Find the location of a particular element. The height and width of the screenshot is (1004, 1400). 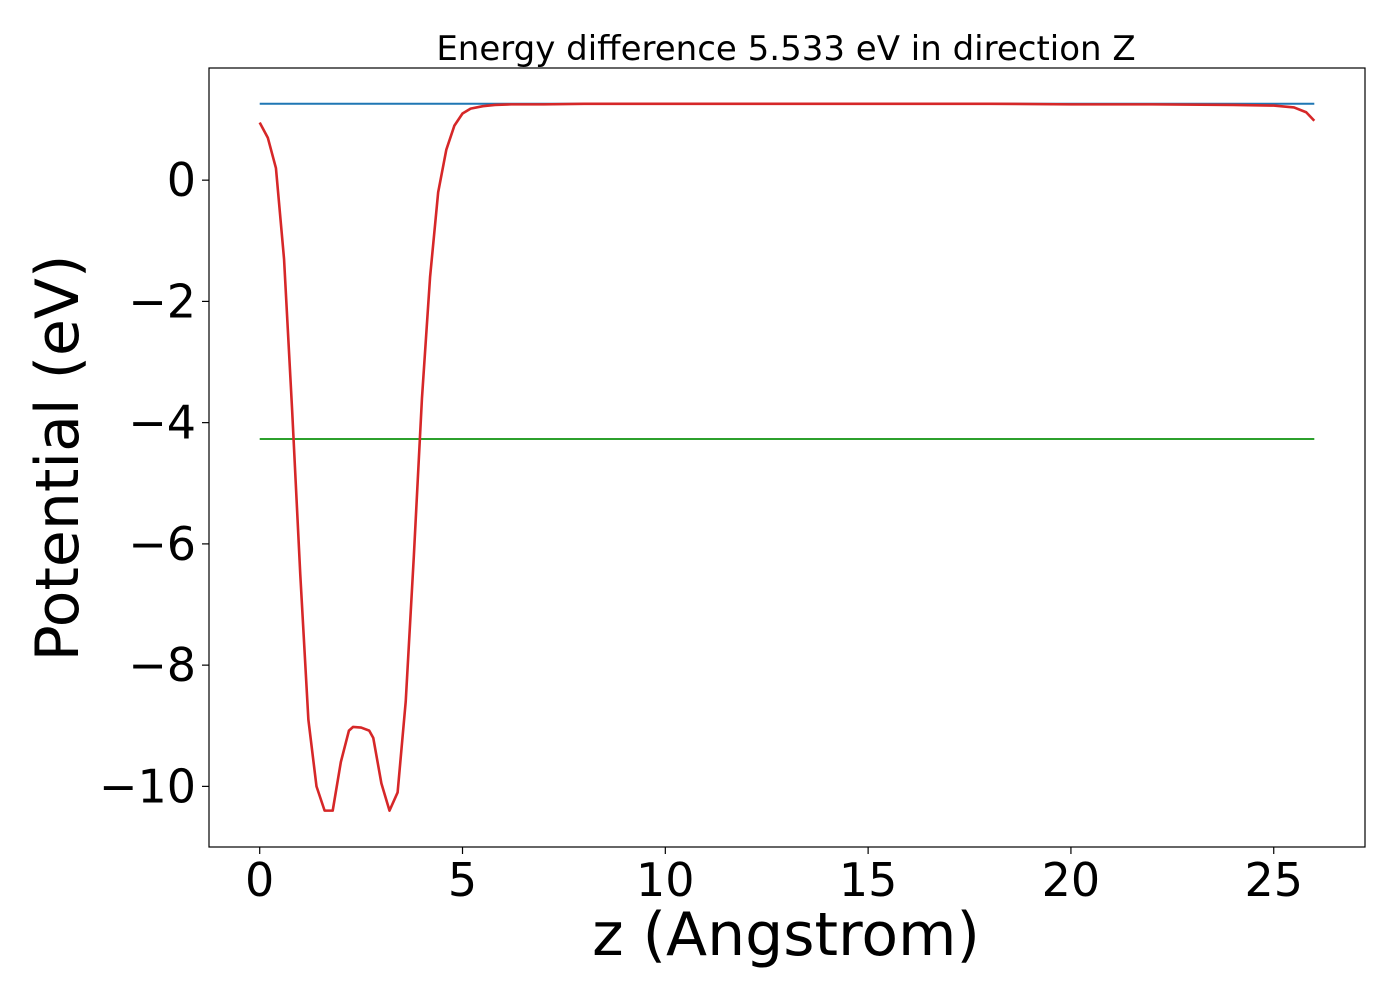

x-axis-label: z (Angstrom) is located at coordinates (786, 935).